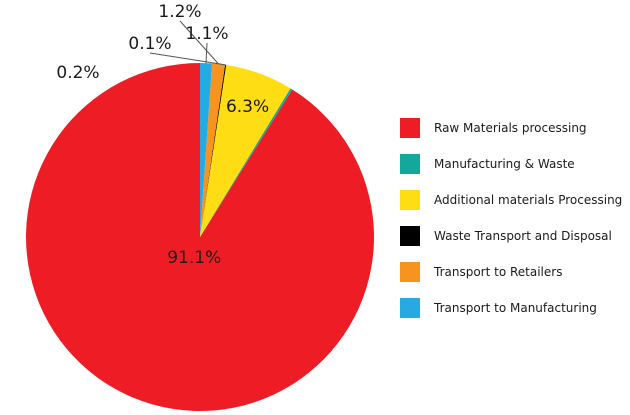 This screenshot has height=415, width=630. Describe the element at coordinates (149, 44) in the screenshot. I see `data-label-waste-transport-and-disposal: 0.1%` at that location.